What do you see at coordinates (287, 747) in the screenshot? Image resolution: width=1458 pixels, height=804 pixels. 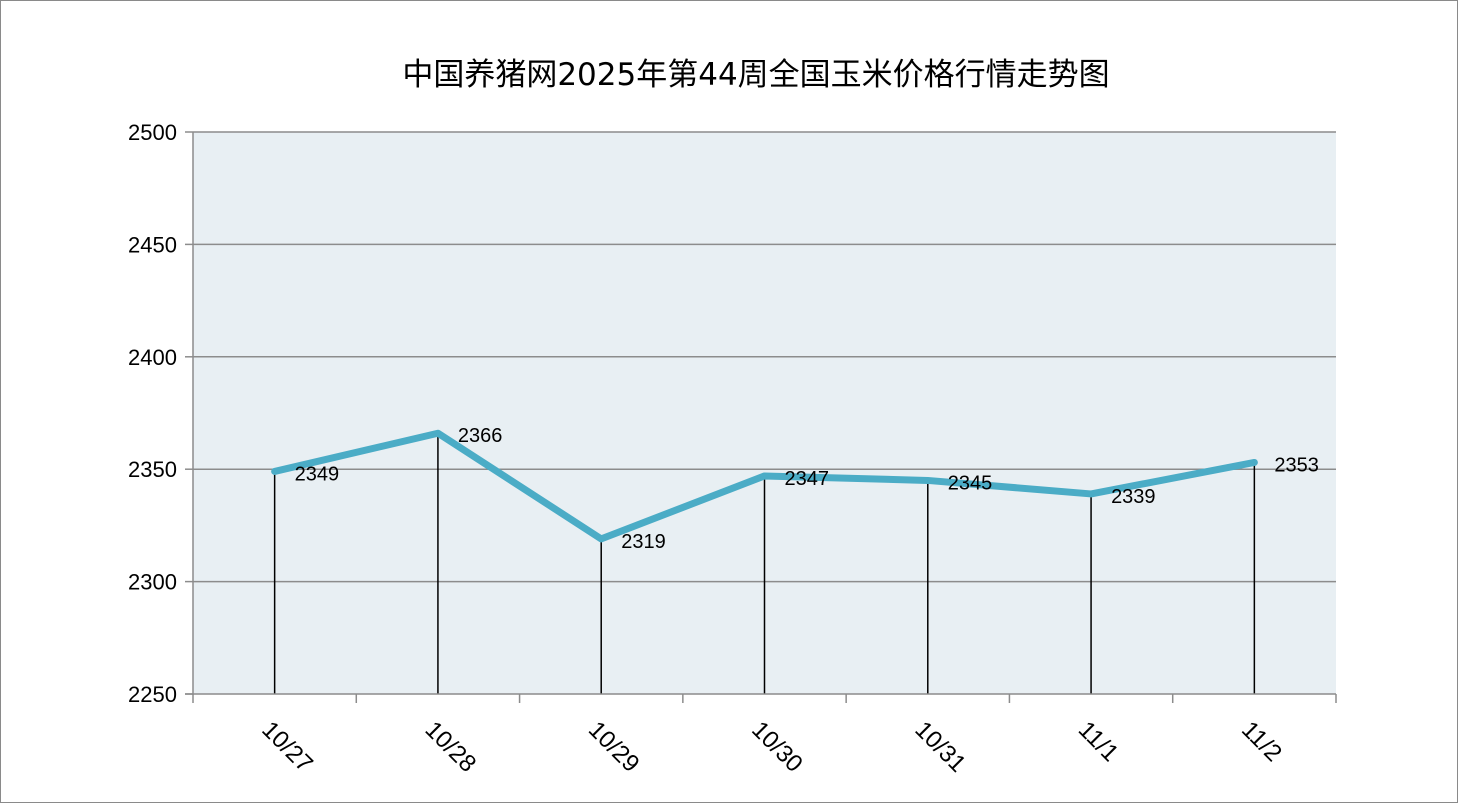 I see `x-tick-label-10/27: 10/27` at bounding box center [287, 747].